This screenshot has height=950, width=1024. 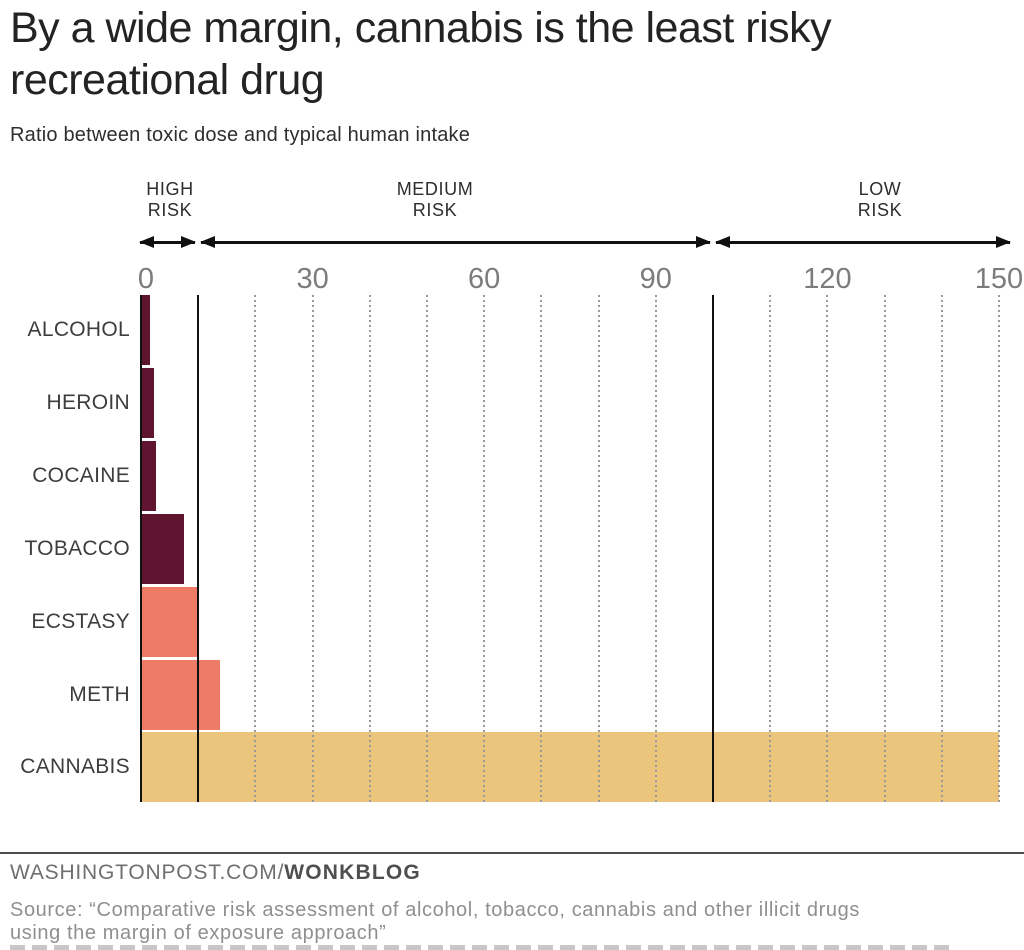 I want to click on x-axis-tick-label: 0, so click(x=146, y=279).